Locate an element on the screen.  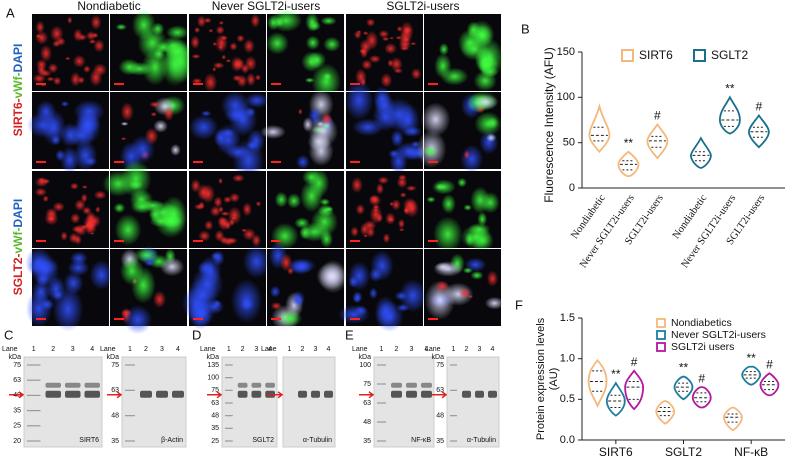
lane-number: 1 is located at coordinates (290, 349).